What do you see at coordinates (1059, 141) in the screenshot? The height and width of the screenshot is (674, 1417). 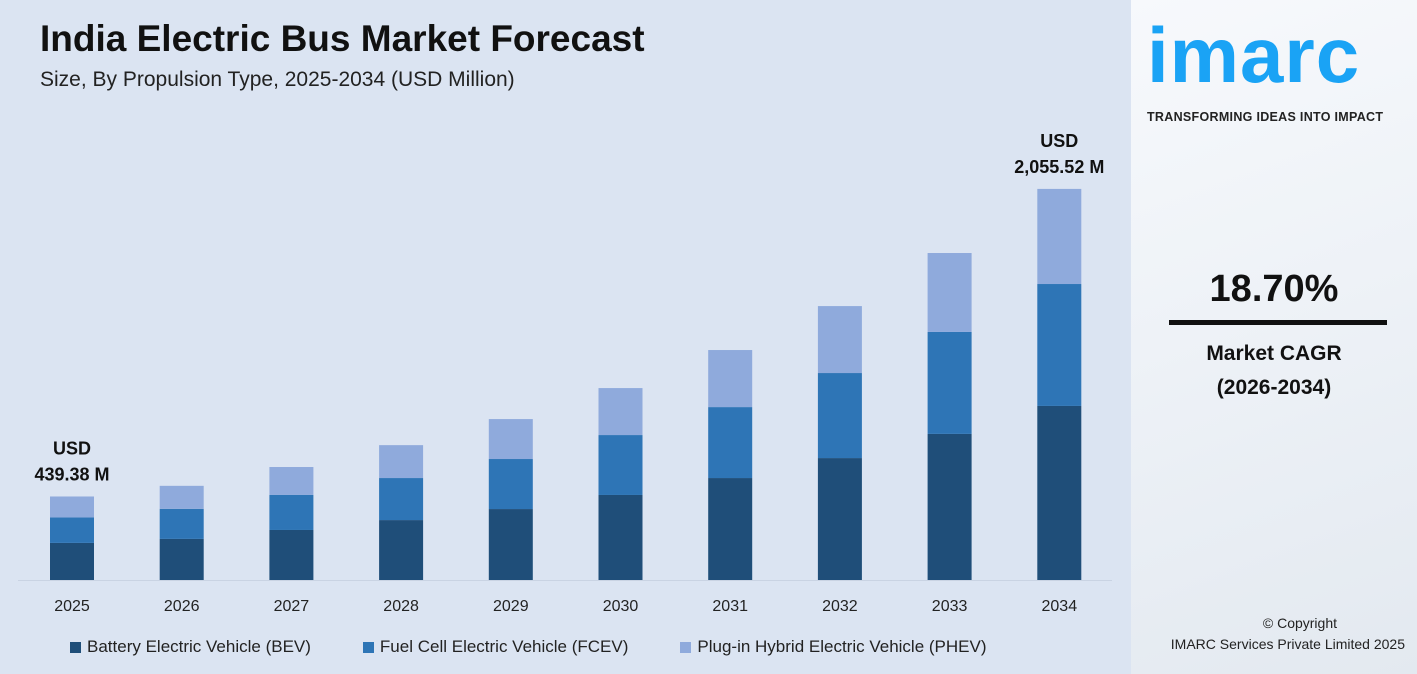 I see `data-label-2034: USD` at bounding box center [1059, 141].